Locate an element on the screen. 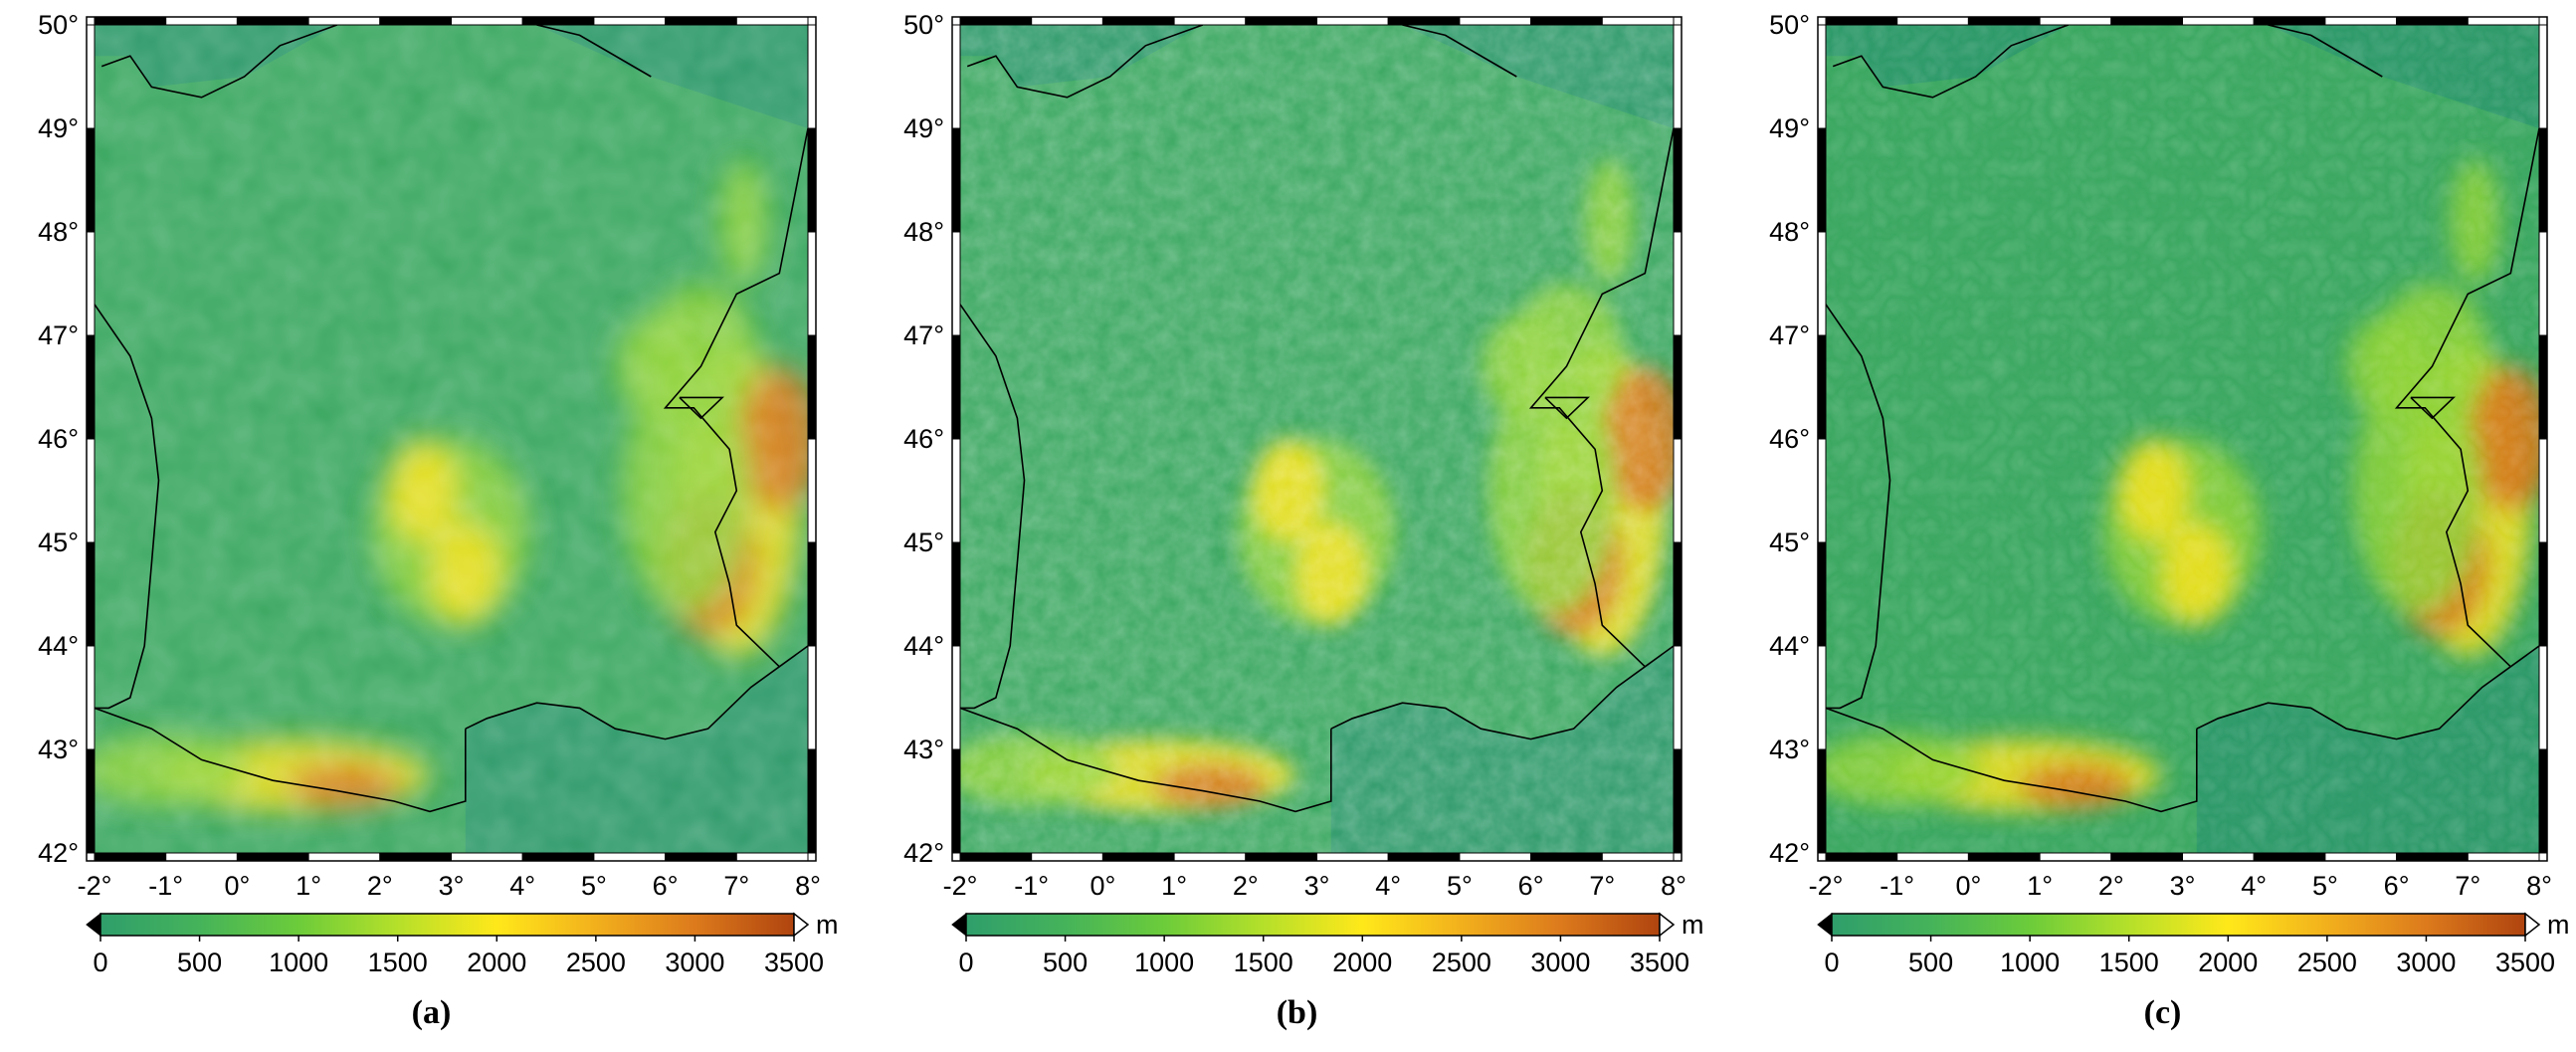 The width and height of the screenshot is (2576, 1052). lat-tick-label: 47° is located at coordinates (923, 335).